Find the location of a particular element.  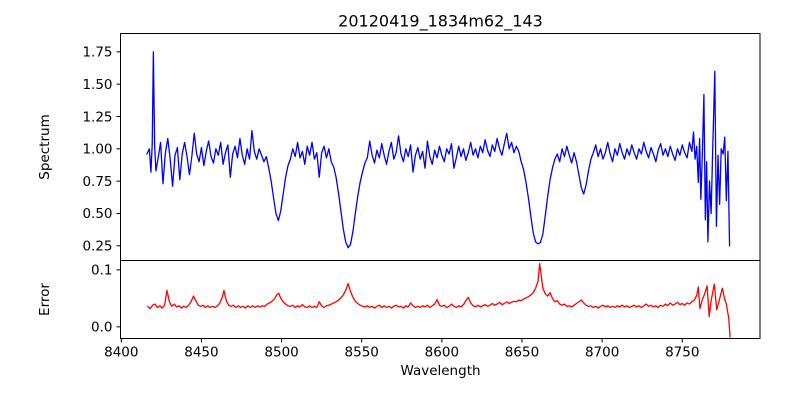

x-tick-label: 8700 is located at coordinates (602, 353).